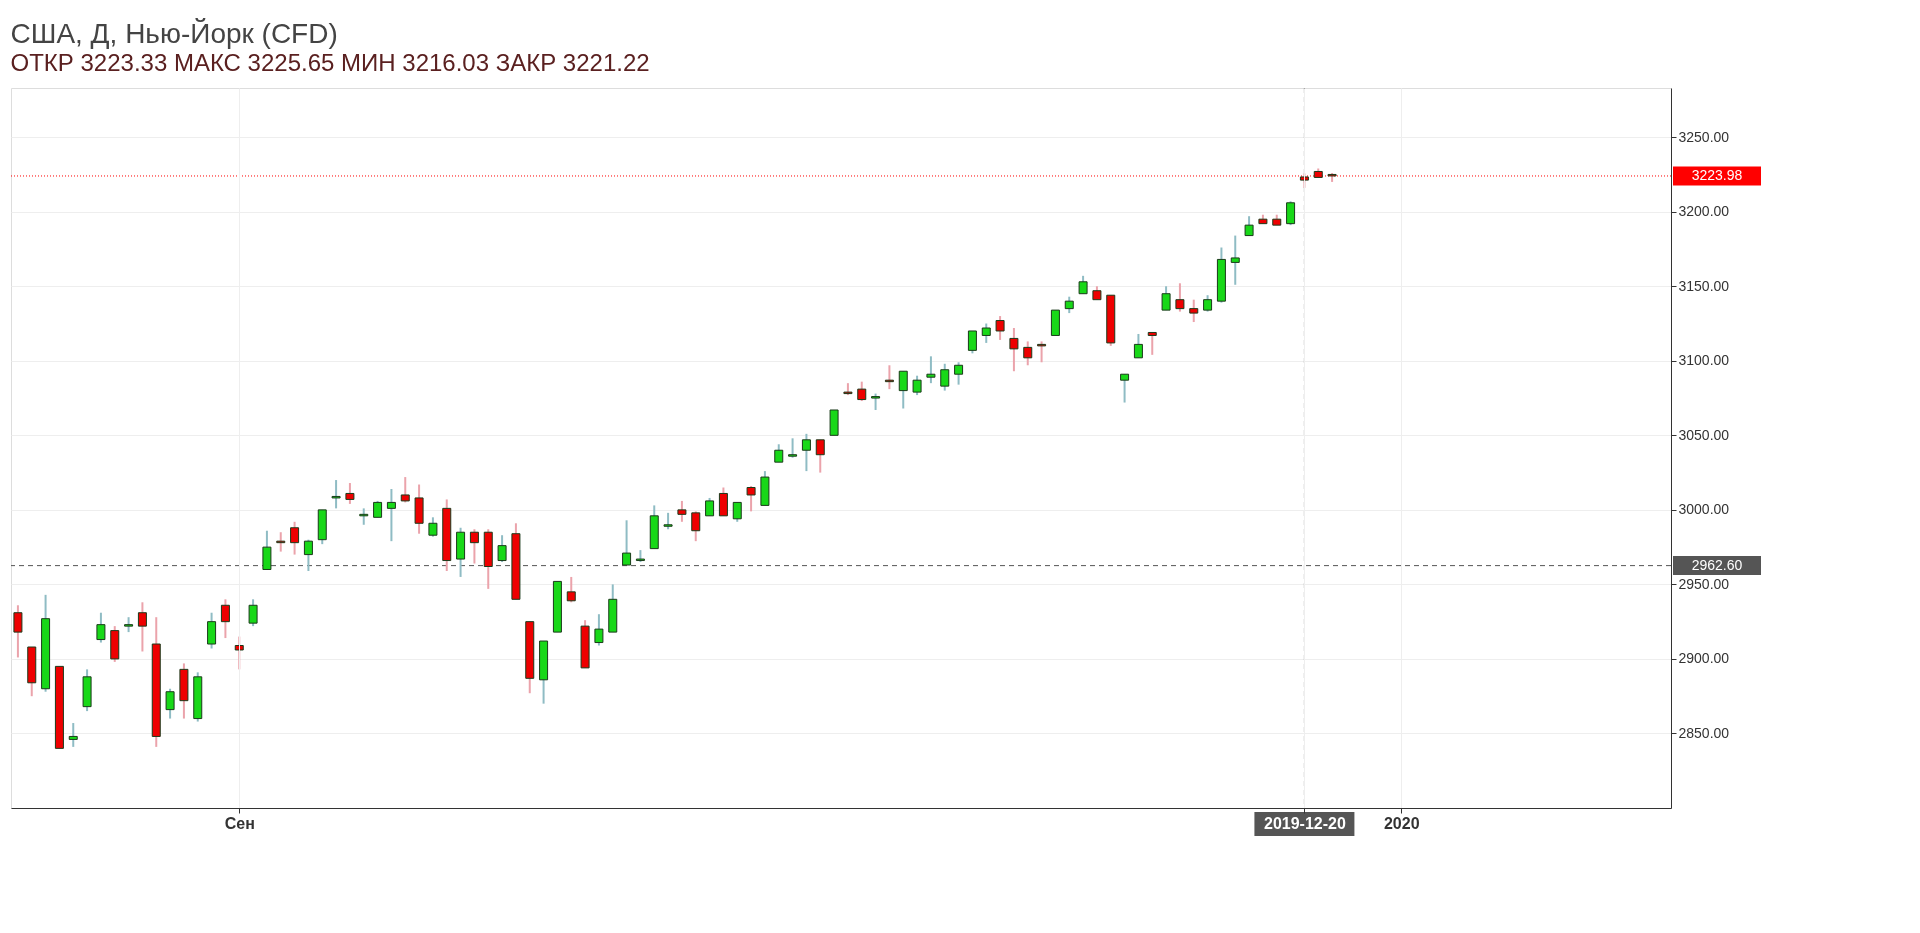 This screenshot has width=1920, height=933. I want to click on y-tick-label: 3200.00, so click(1704, 211).